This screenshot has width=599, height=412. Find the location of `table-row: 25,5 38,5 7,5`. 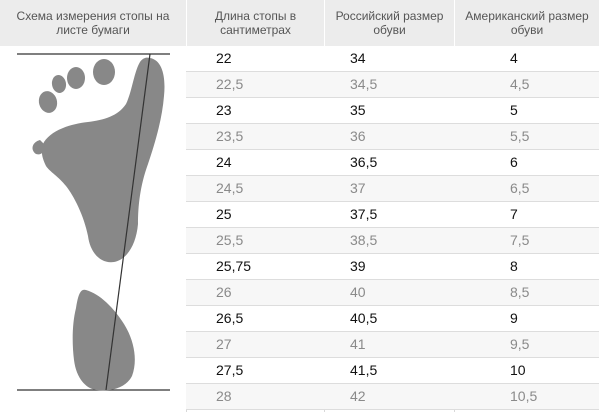

table-row: 25,5 38,5 7,5 is located at coordinates (392, 241).